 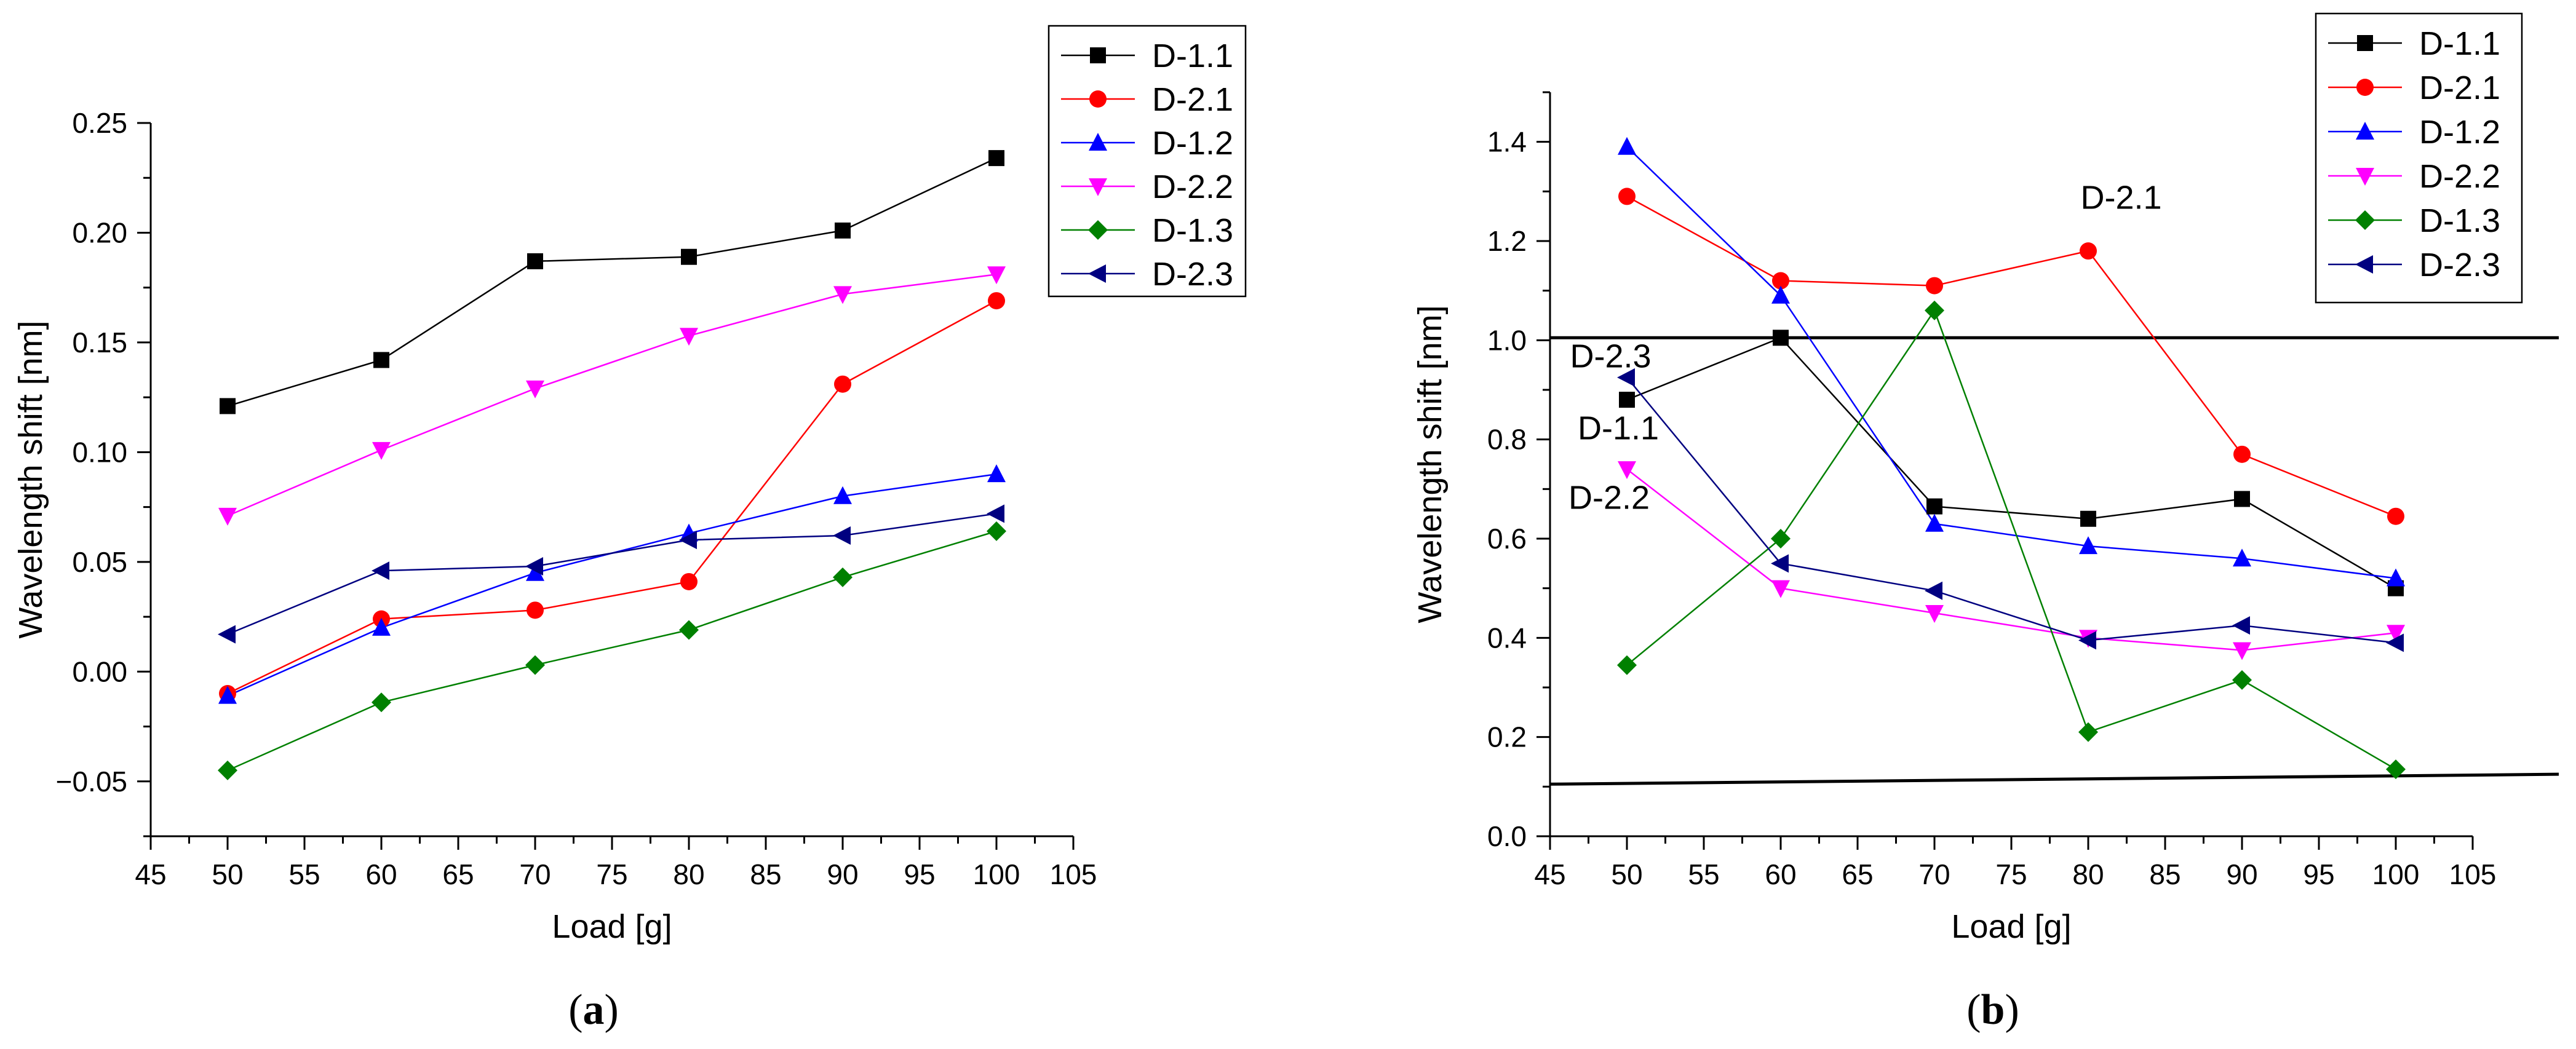 I want to click on x-tick-label: 50, so click(x=1626, y=874).